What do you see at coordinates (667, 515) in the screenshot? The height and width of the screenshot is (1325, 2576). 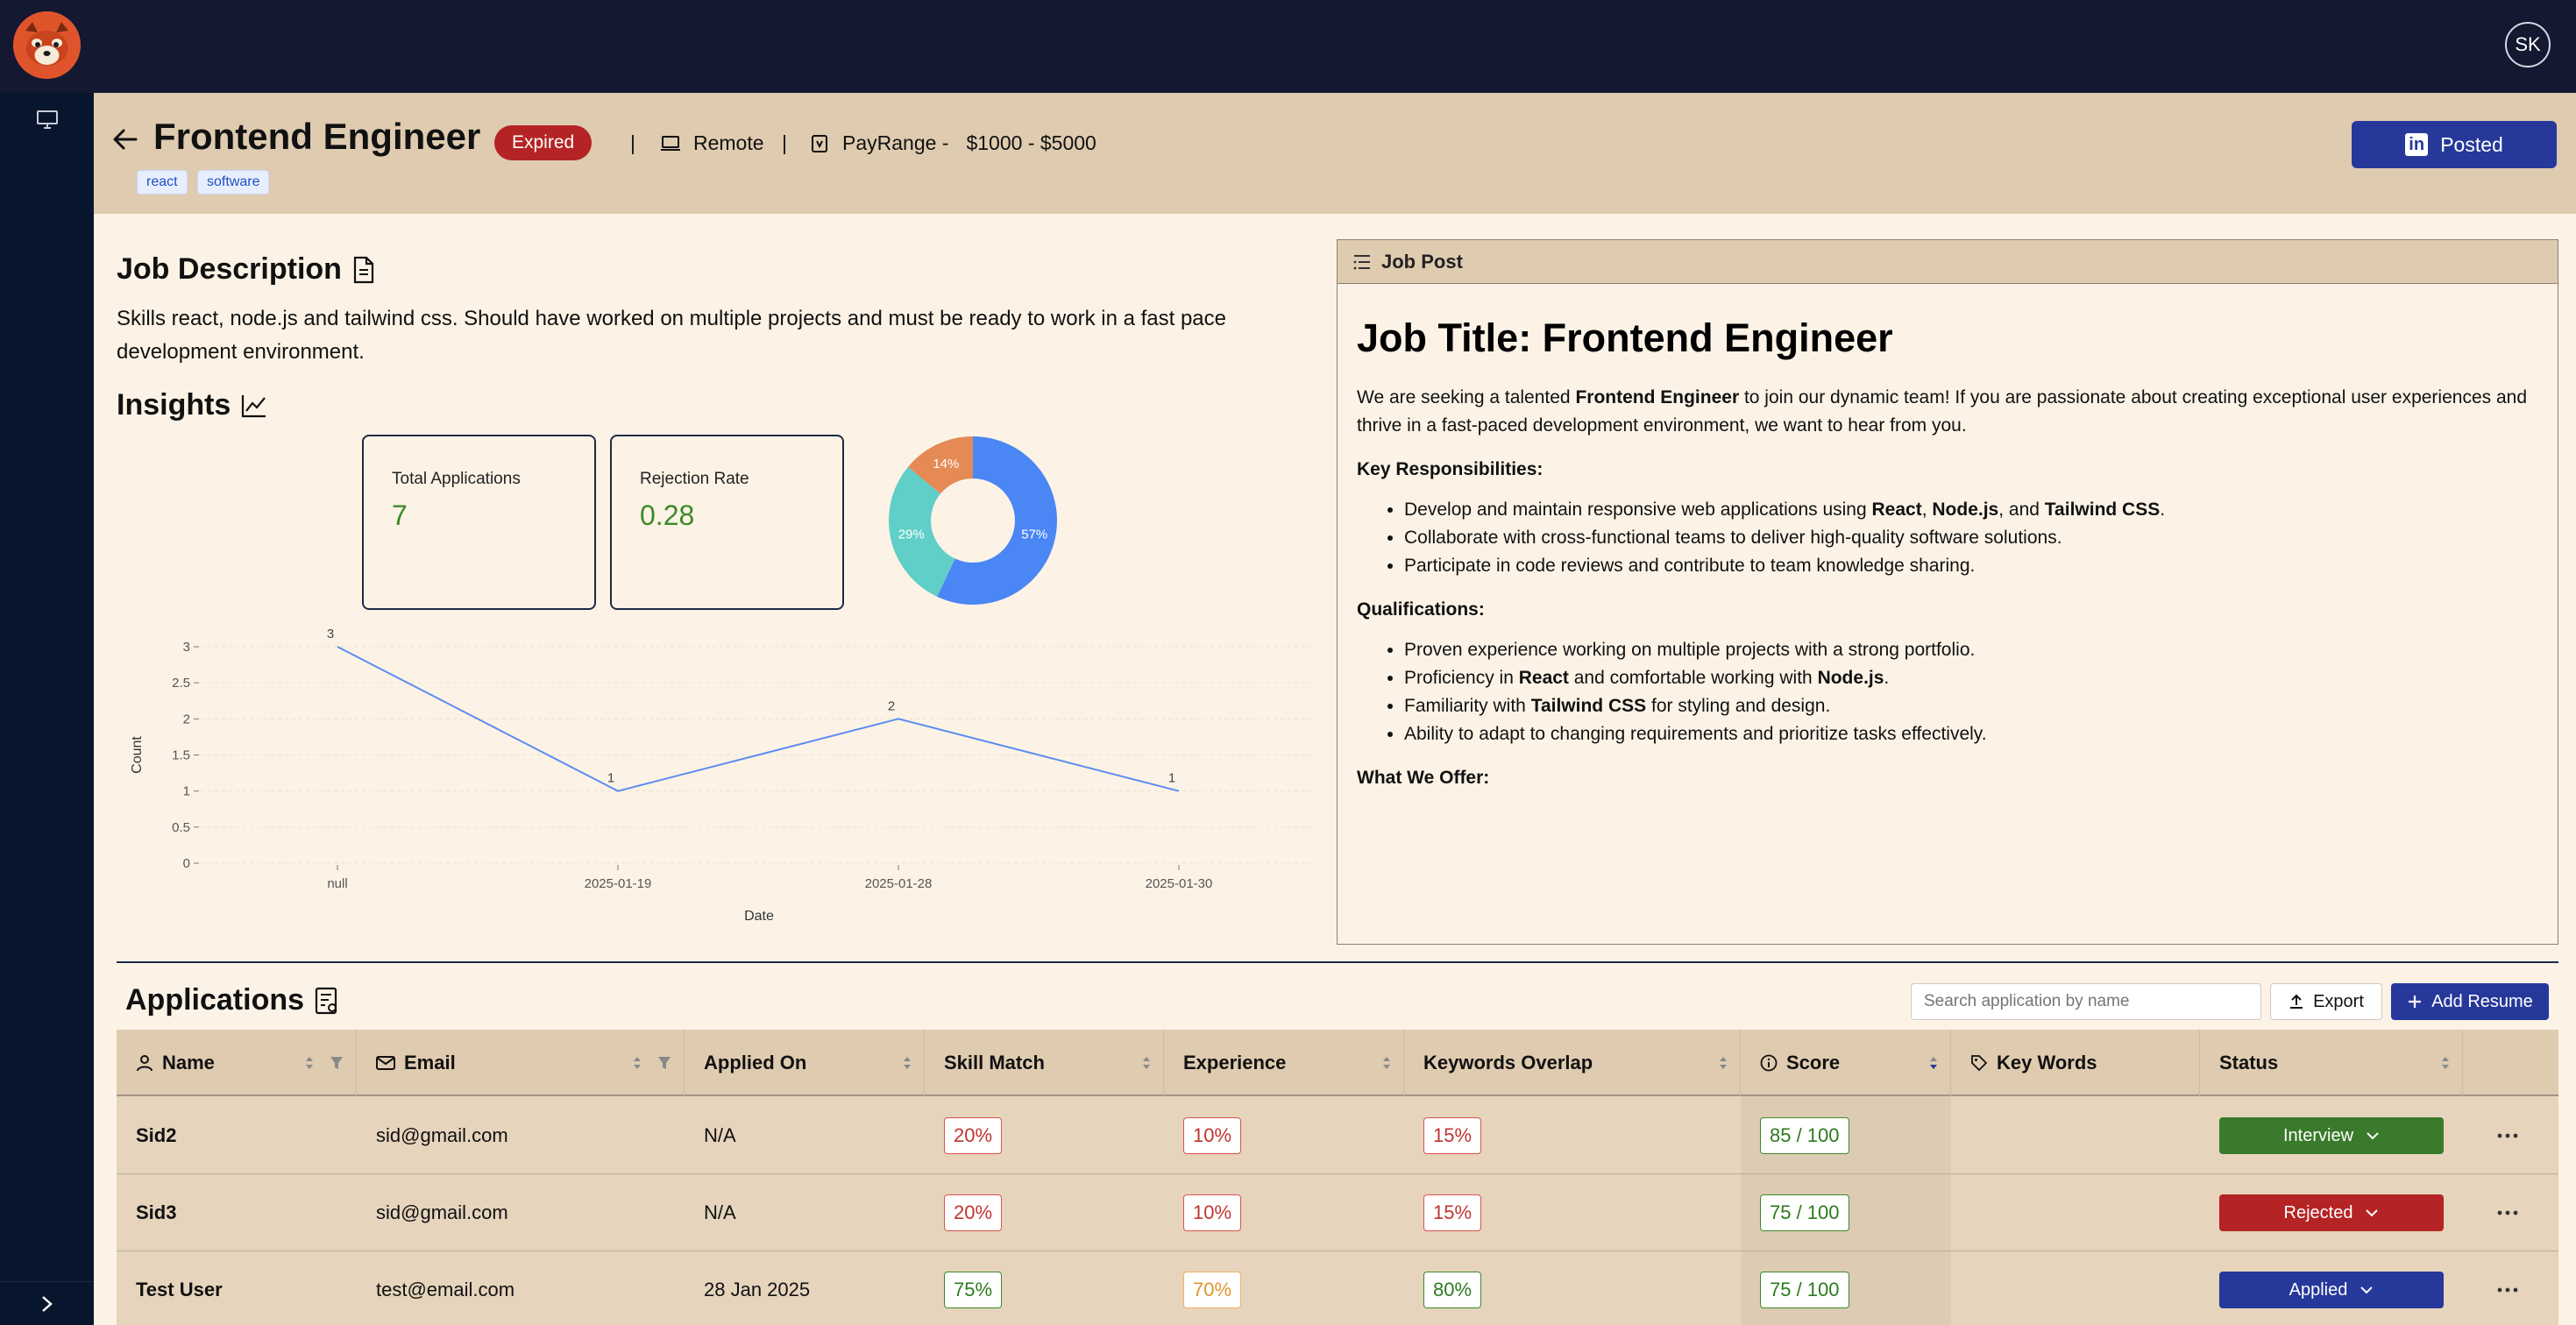 I see `rejection-rate-value: 0.28` at bounding box center [667, 515].